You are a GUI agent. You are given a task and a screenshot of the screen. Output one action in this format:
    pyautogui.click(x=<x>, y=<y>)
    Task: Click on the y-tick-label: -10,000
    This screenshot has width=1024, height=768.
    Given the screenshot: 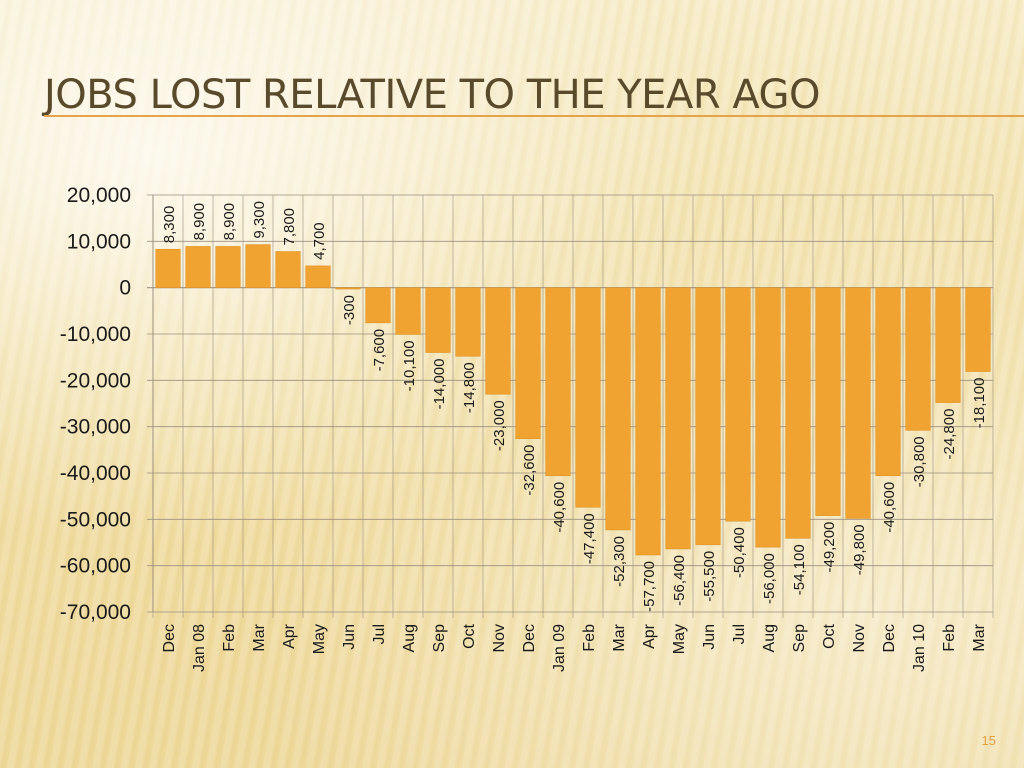 What is the action you would take?
    pyautogui.click(x=95, y=334)
    